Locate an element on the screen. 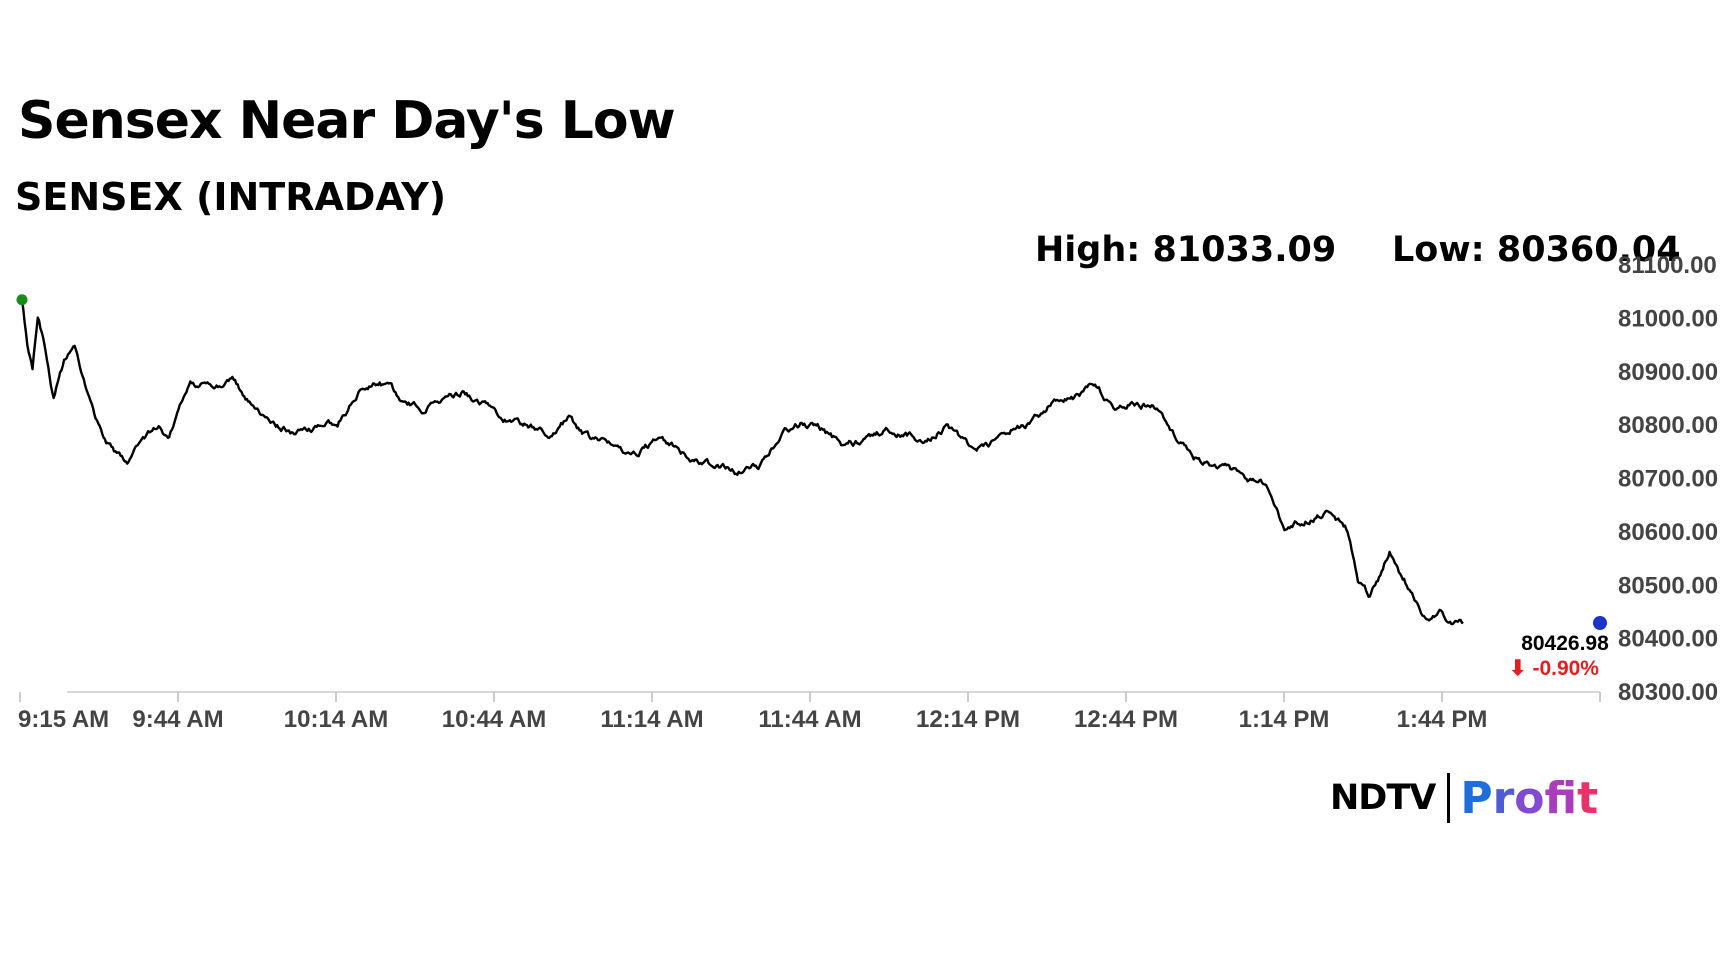  y-tick-label: 80800.00 is located at coordinates (1668, 425).